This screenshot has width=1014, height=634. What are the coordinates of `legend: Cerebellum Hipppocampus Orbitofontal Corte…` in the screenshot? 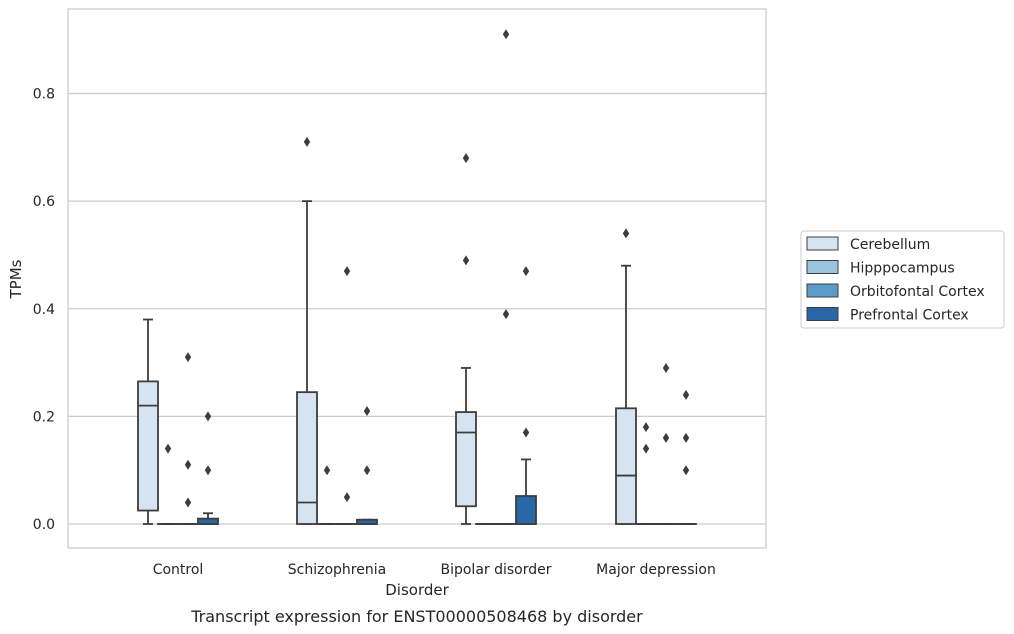 It's located at (902, 279).